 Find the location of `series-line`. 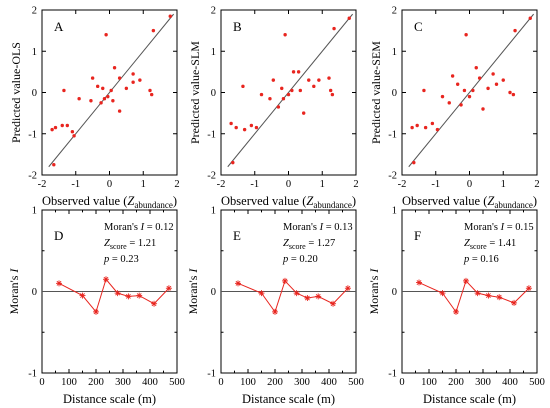

series-line is located at coordinates (293, 296).